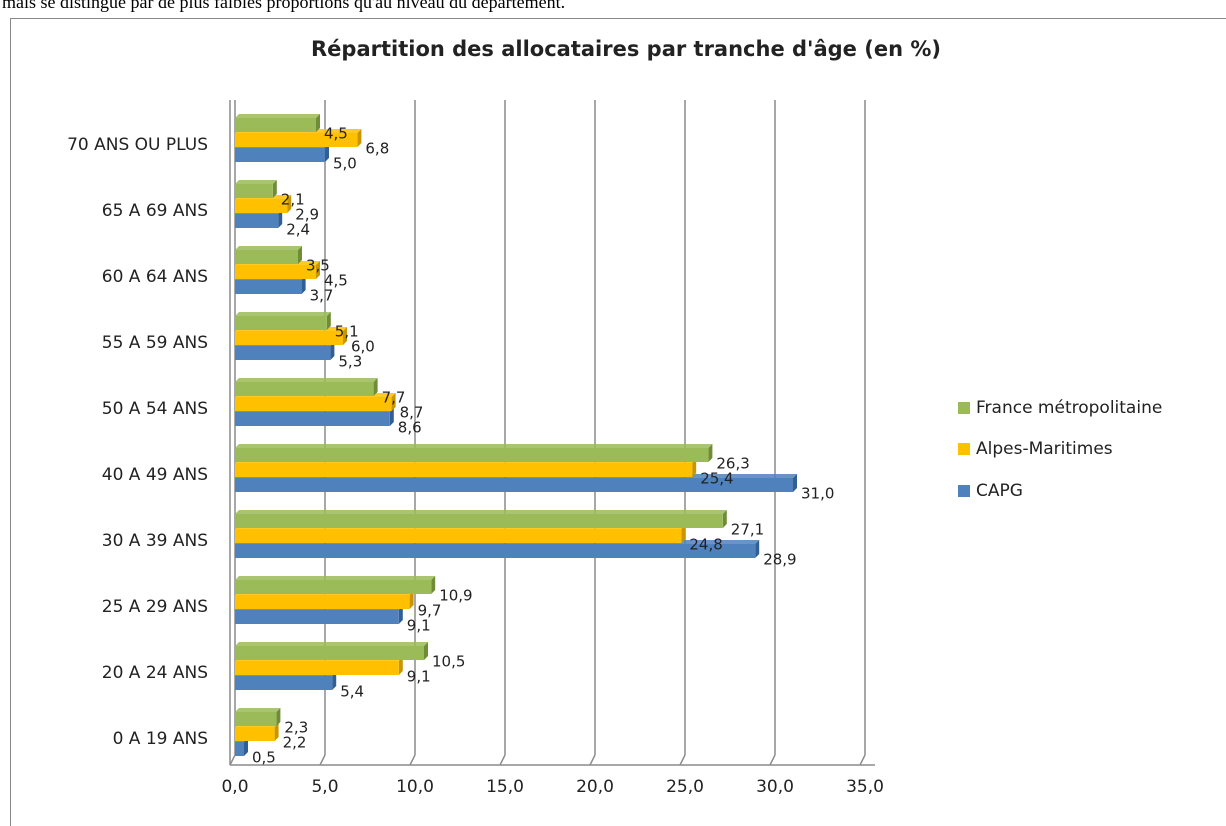 Image resolution: width=1226 pixels, height=826 pixels. I want to click on value-label: 24,8, so click(705, 545).